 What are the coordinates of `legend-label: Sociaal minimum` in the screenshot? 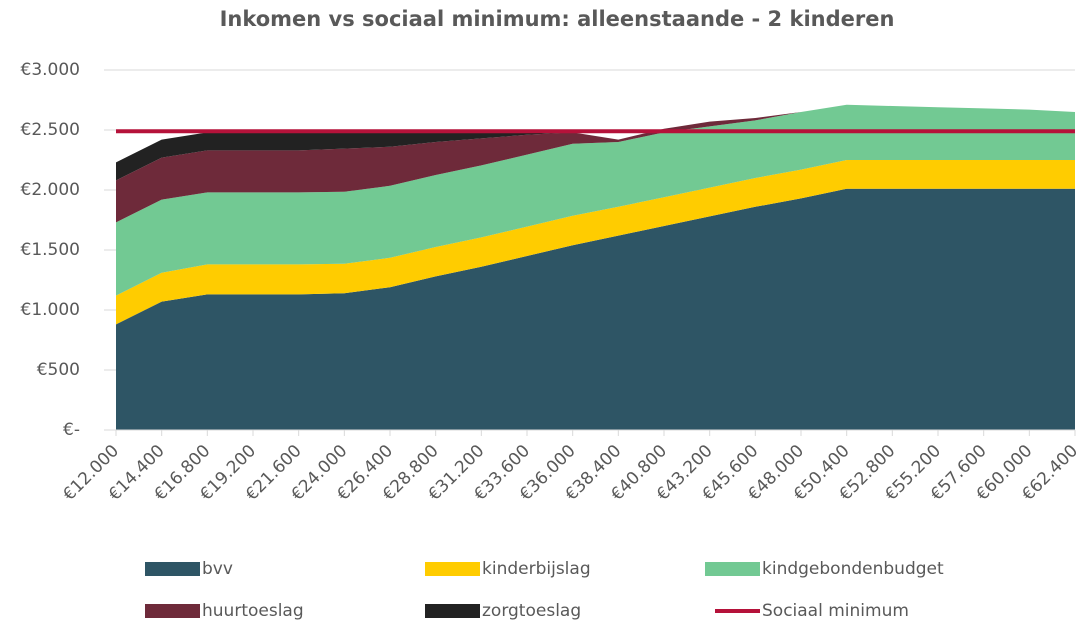 It's located at (835, 611).